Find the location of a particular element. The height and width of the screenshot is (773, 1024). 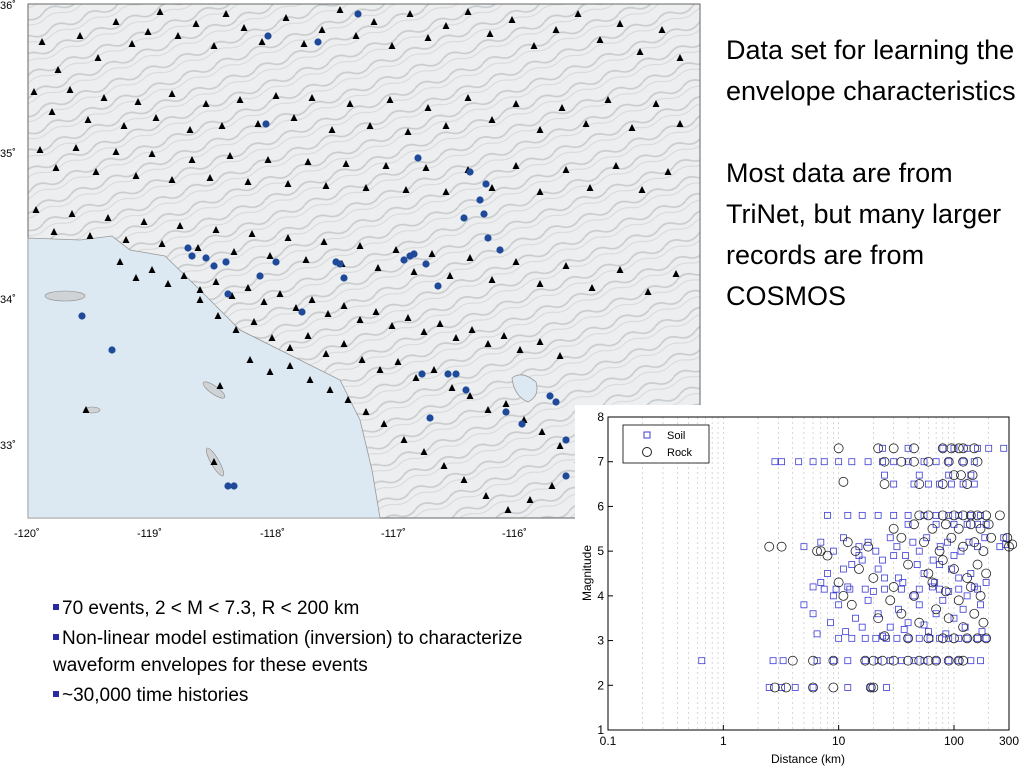

chart-legend: Soil Rock is located at coordinates (666, 444).